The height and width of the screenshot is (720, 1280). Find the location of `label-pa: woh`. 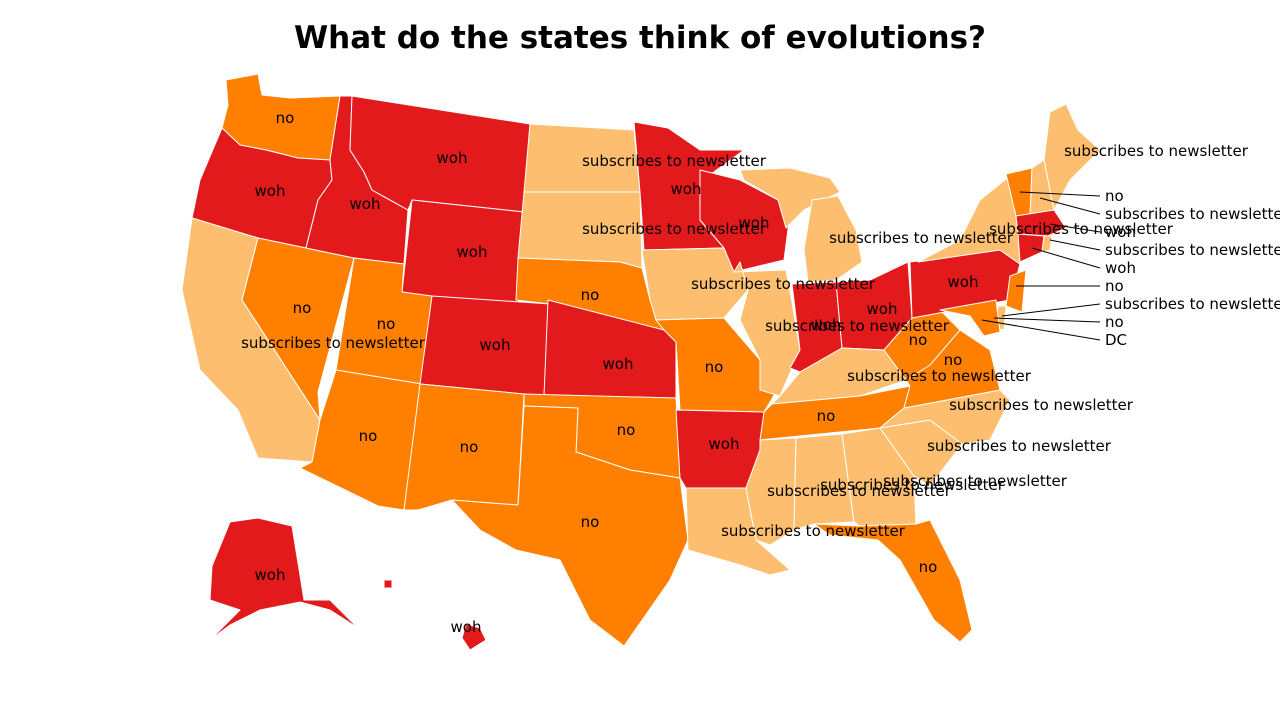

label-pa: woh is located at coordinates (963, 282).